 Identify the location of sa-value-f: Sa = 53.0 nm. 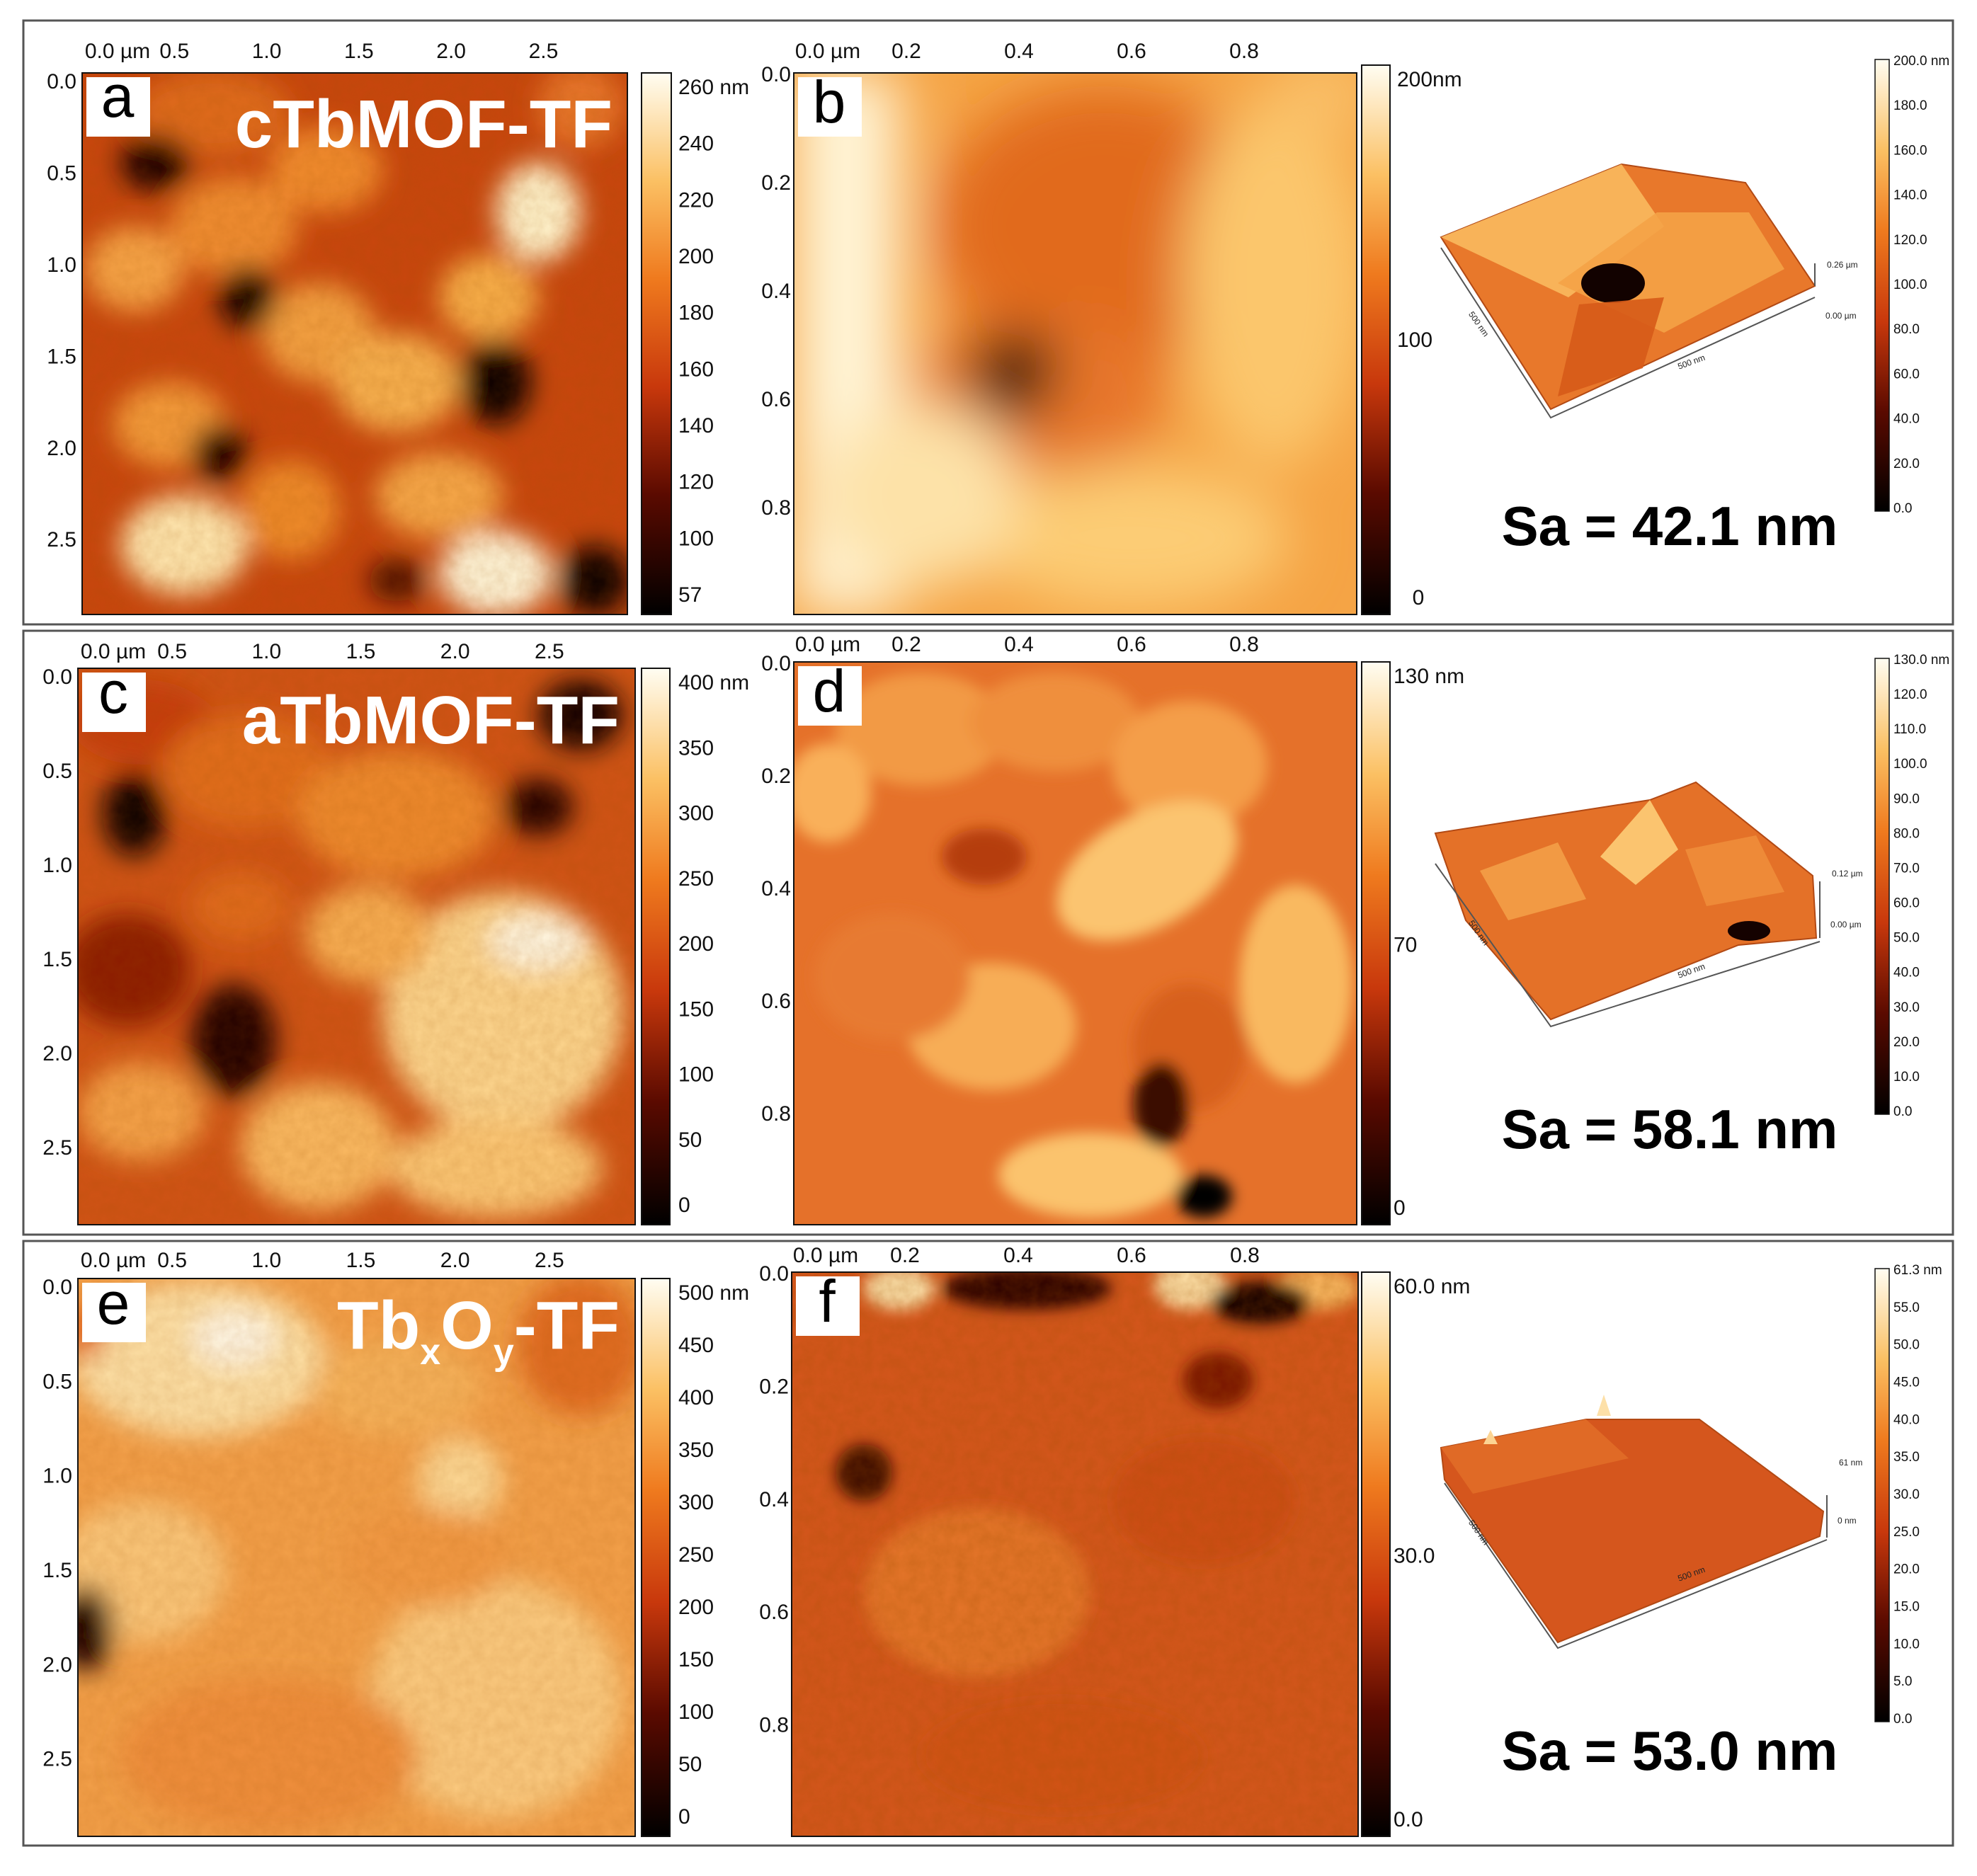
(1670, 1751).